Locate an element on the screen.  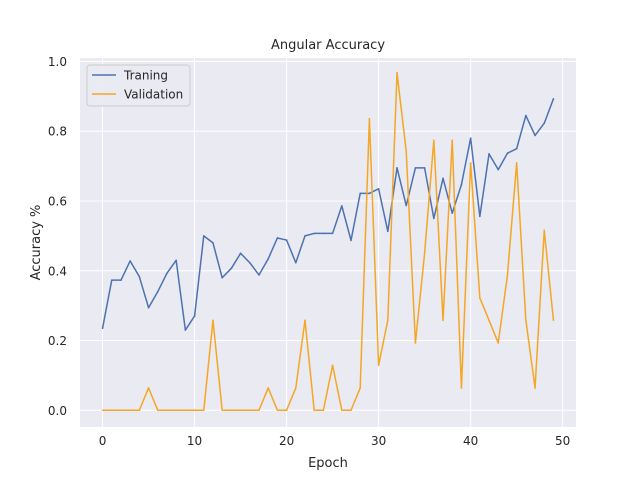
legend: Traning Validation is located at coordinates (138, 85).